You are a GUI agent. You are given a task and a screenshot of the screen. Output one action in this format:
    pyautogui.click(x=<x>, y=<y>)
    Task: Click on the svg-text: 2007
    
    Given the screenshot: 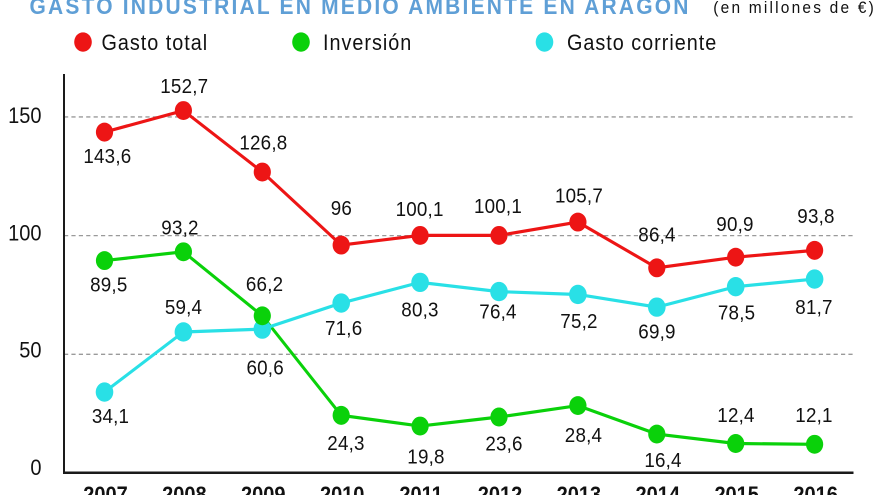 What is the action you would take?
    pyautogui.click(x=105, y=489)
    